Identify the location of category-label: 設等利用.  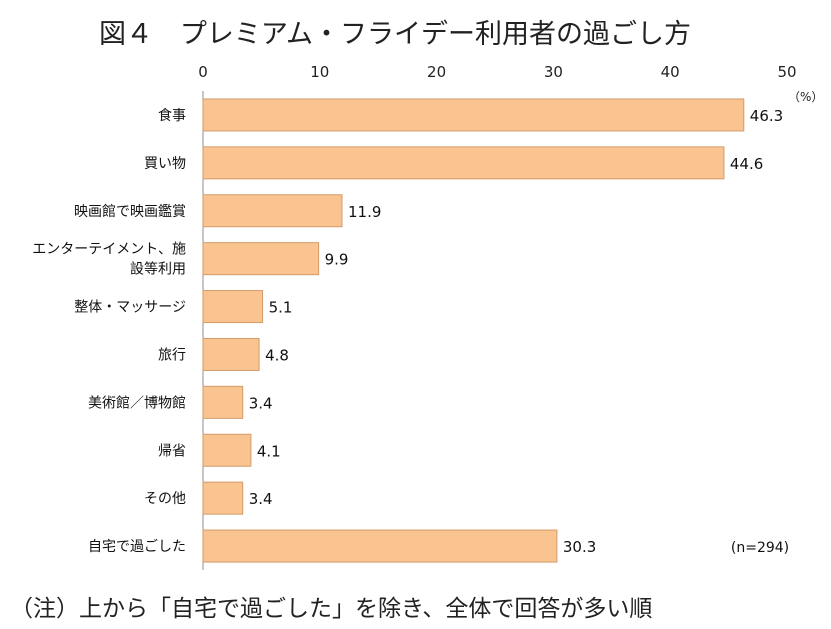
(158, 269).